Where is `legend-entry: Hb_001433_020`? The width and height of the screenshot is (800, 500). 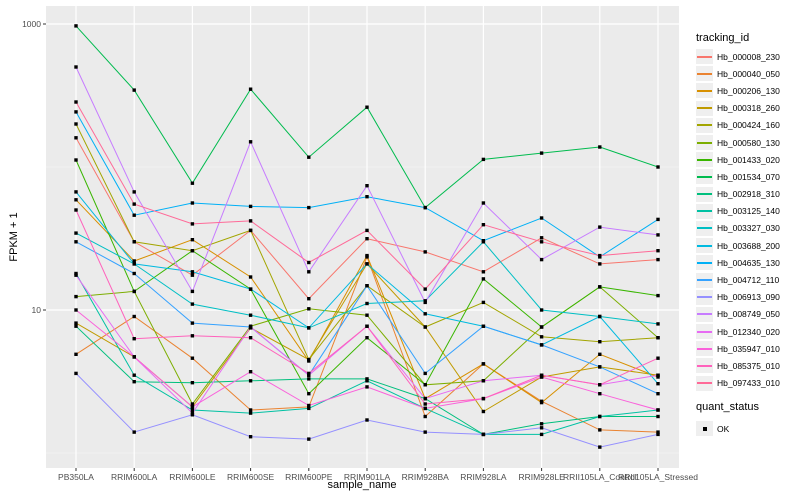 legend-entry: Hb_001433_020 is located at coordinates (738, 159).